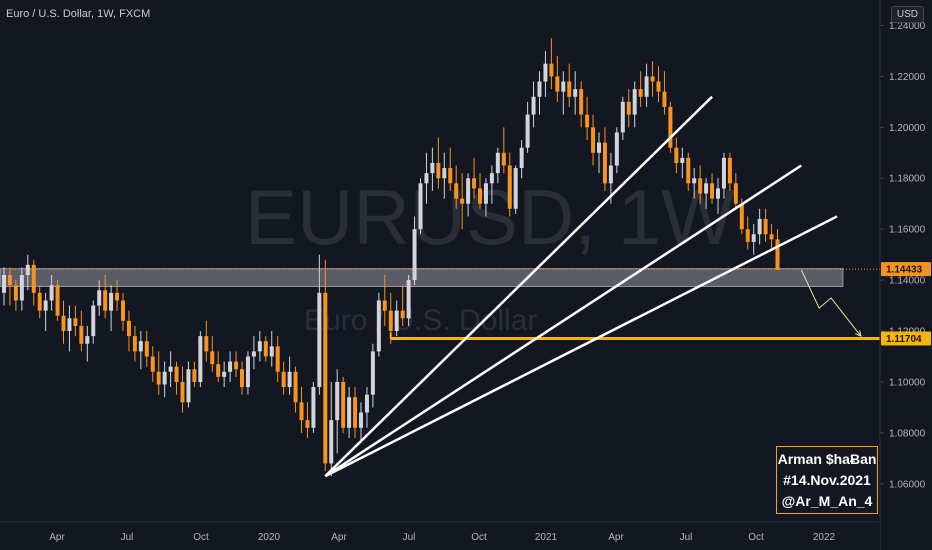  I want to click on y-tick-label: 1.06000, so click(907, 484).